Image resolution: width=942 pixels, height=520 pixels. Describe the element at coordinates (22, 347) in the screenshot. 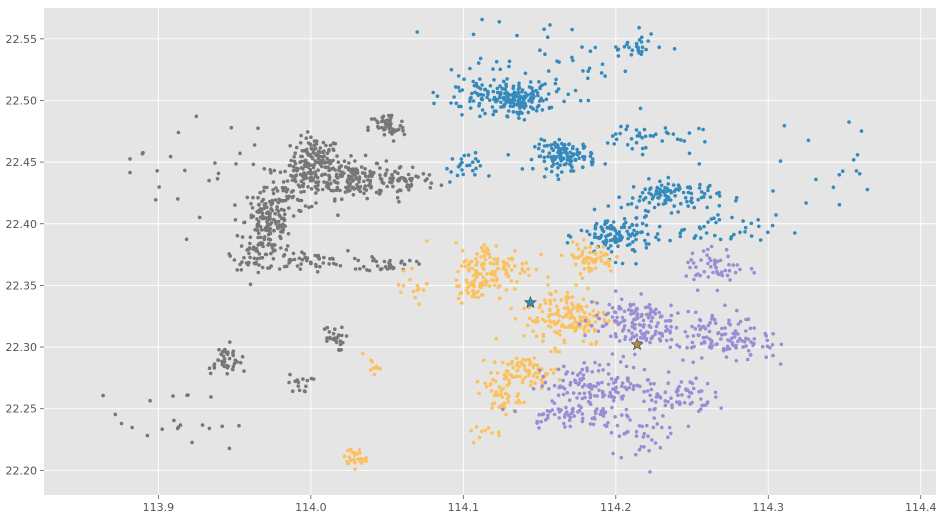

I see `y-tick-label: 22.30` at that location.